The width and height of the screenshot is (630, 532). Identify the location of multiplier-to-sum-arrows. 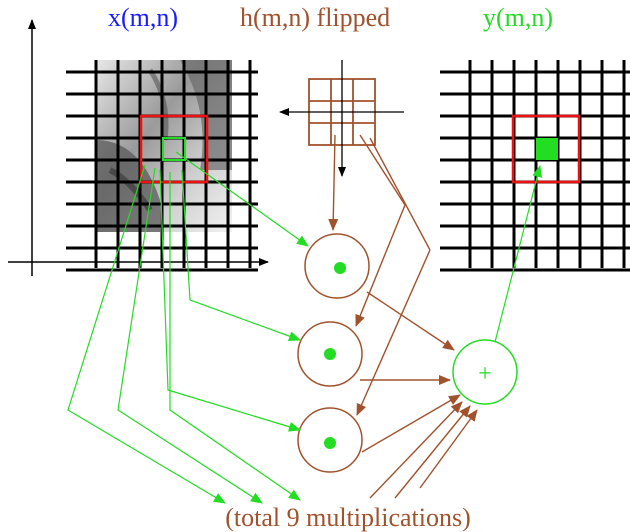
(410, 372).